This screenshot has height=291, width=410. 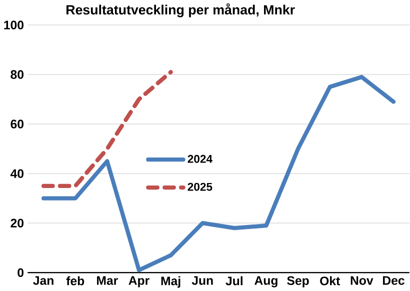 What do you see at coordinates (266, 282) in the screenshot?
I see `x-tick-label: Aug` at bounding box center [266, 282].